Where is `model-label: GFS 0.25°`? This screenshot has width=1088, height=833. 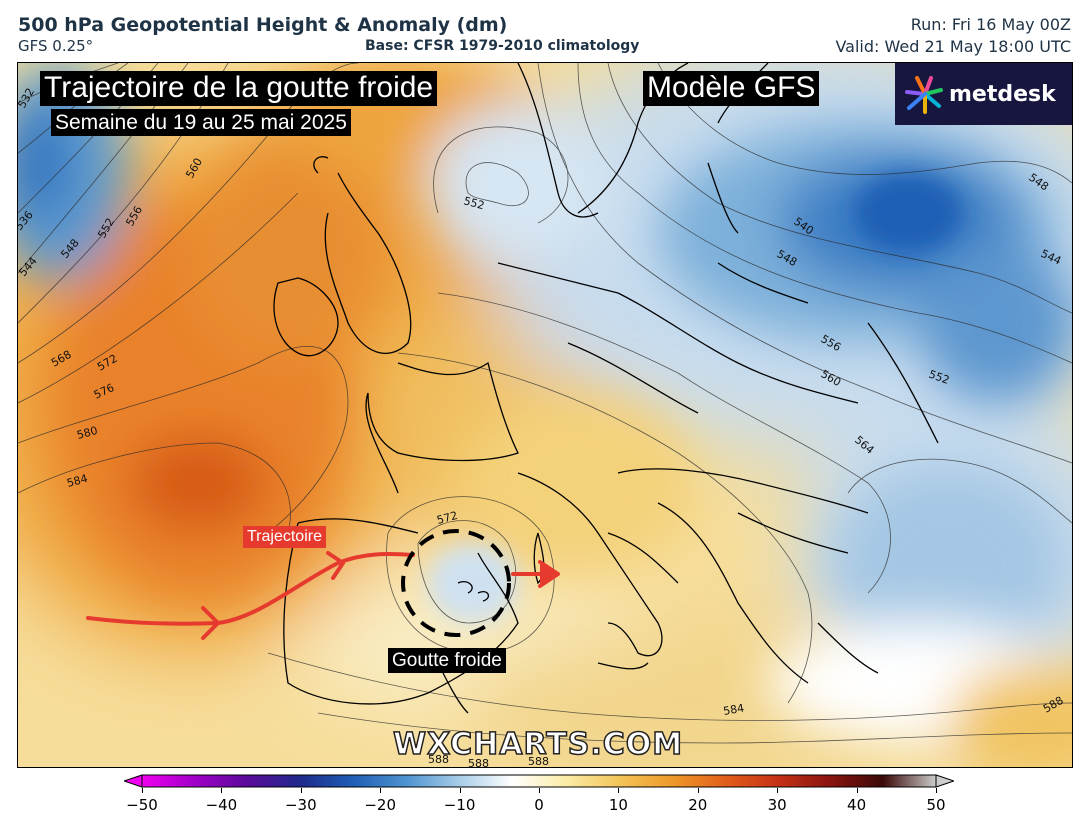 model-label: GFS 0.25° is located at coordinates (56, 46).